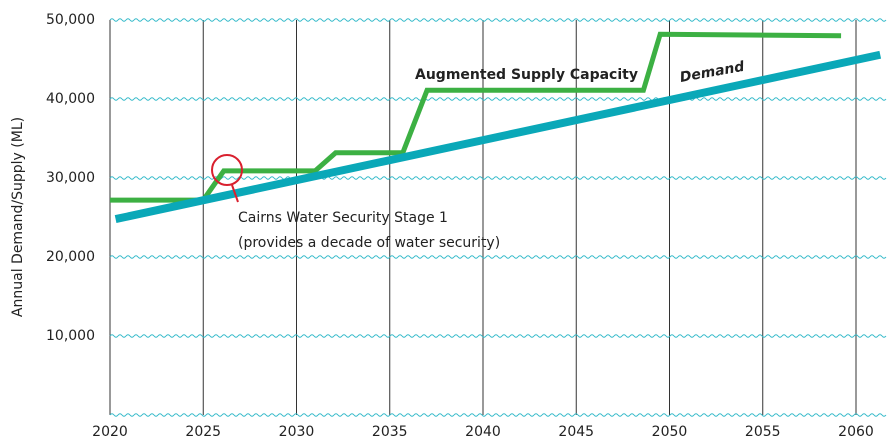  Describe the element at coordinates (235, 193) in the screenshot. I see `annotation-pointer` at that location.